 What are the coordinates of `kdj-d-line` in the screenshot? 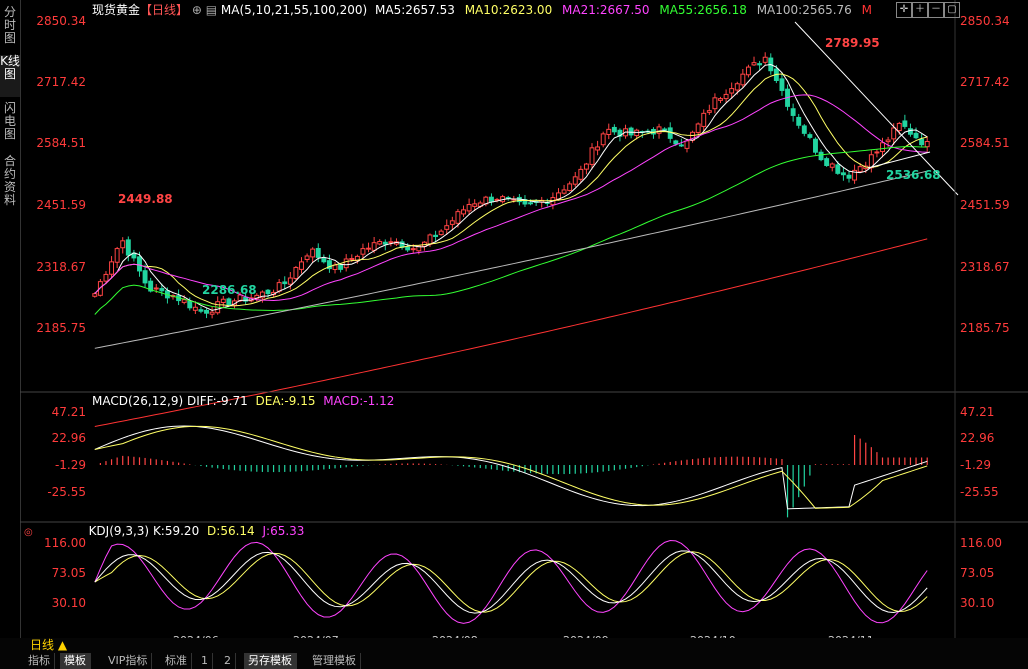 It's located at (511, 582).